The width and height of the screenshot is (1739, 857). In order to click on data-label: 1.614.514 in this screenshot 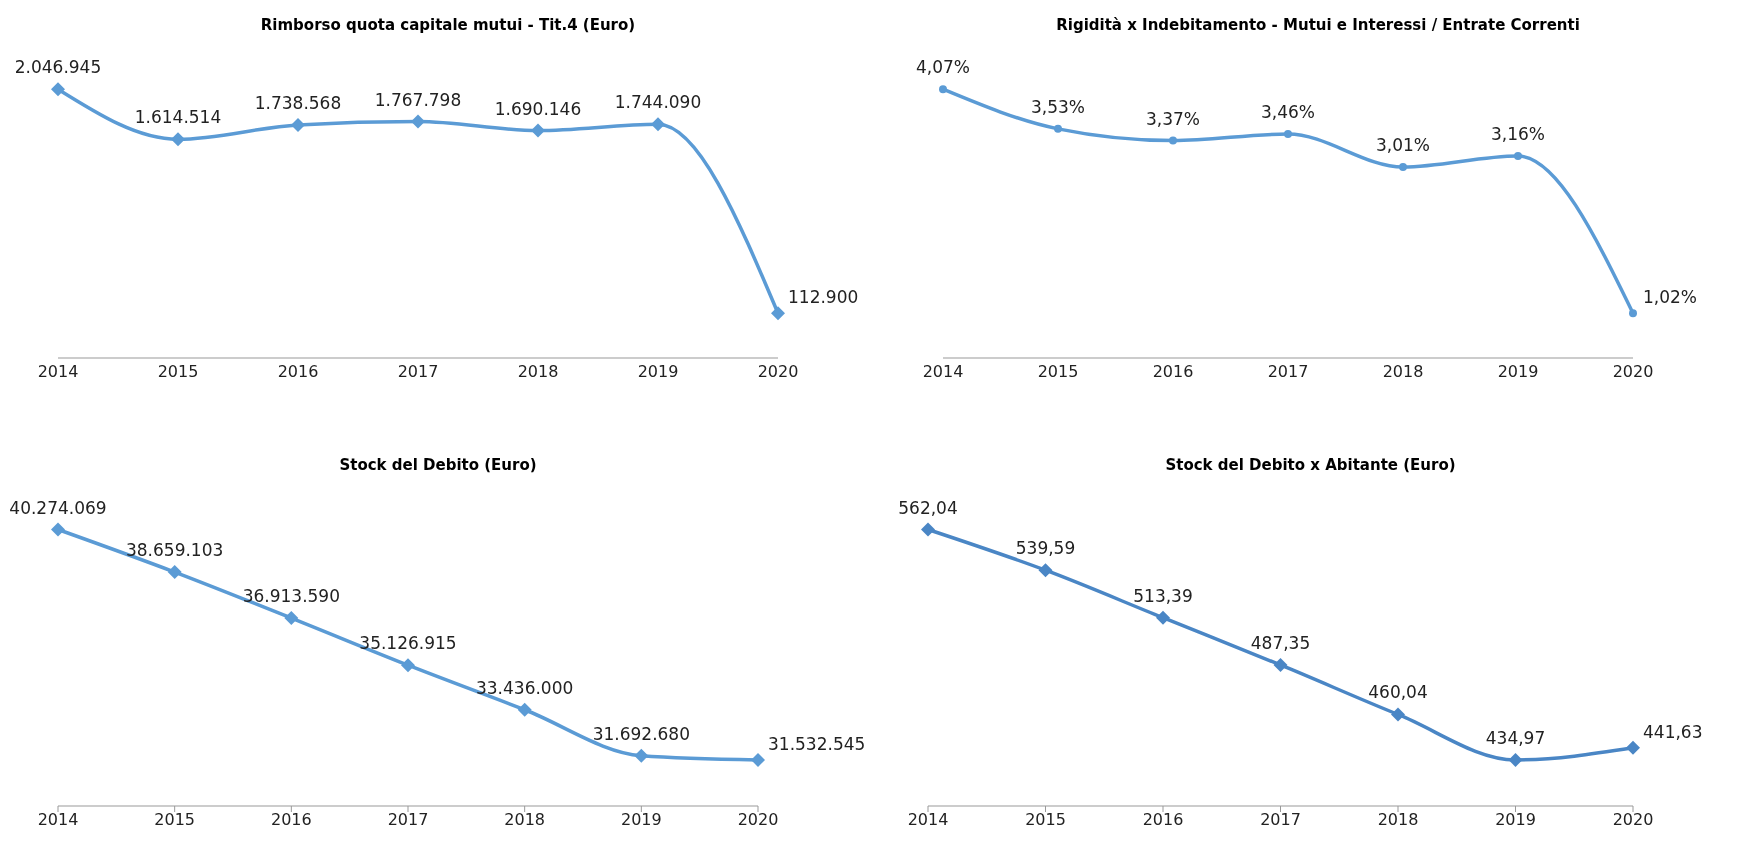, I will do `click(178, 117)`.